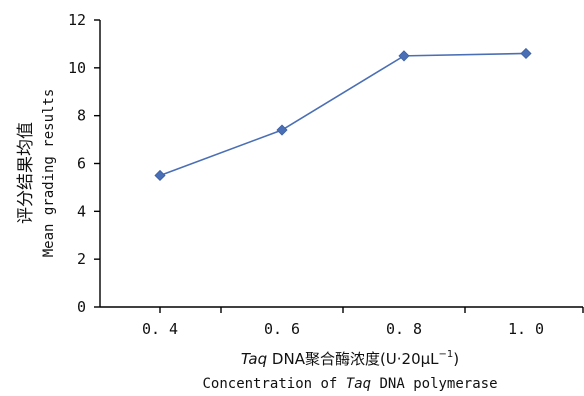 The height and width of the screenshot is (396, 584). Describe the element at coordinates (363, 322) in the screenshot. I see `x-axis-ticks: 0. 4 0. 6 0. 8 1. 0` at that location.